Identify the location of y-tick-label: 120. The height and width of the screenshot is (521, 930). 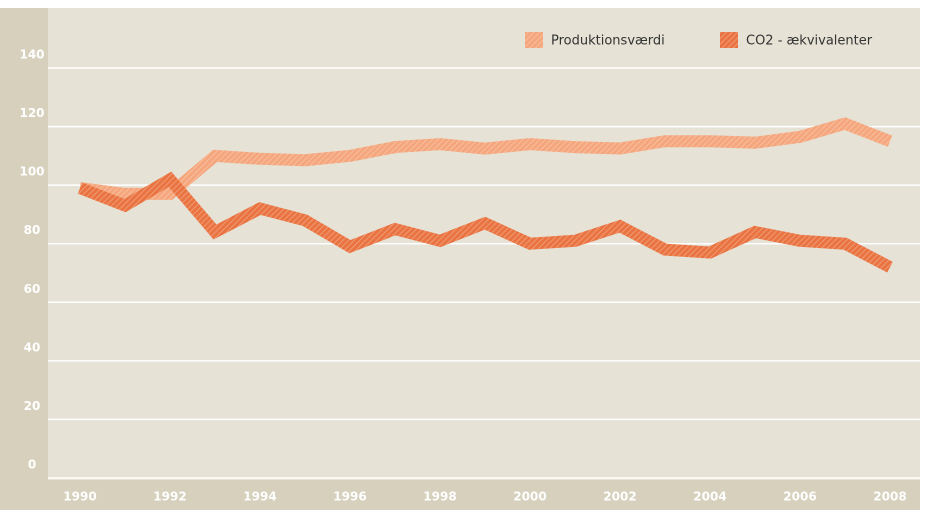
(31, 113).